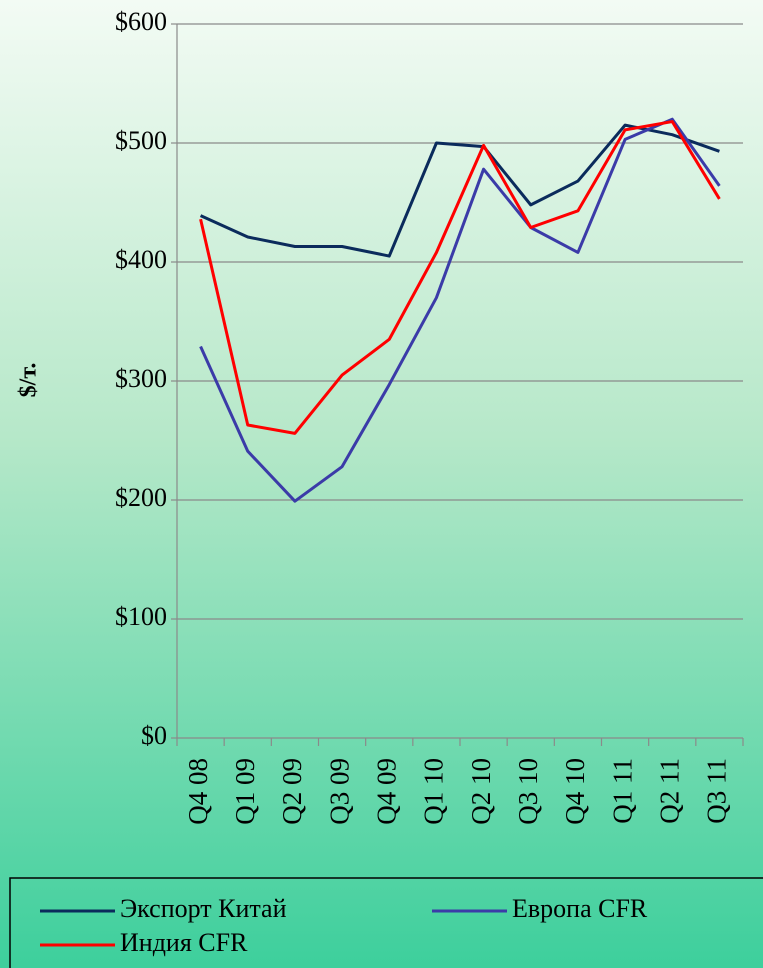 The width and height of the screenshot is (763, 968). What do you see at coordinates (141, 497) in the screenshot?
I see `y-tick-label: $200` at bounding box center [141, 497].